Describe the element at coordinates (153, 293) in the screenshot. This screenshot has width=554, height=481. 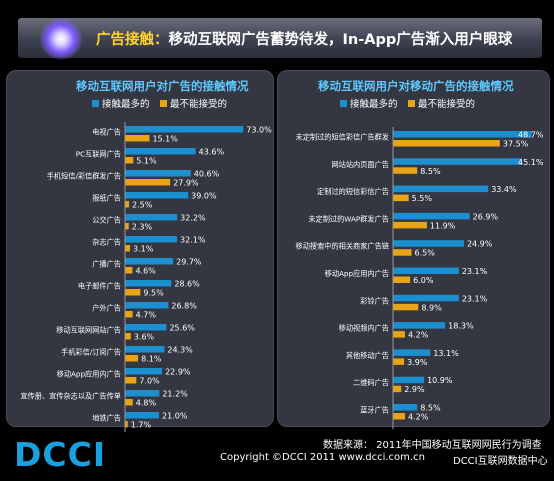
I see `value-label-reject: 9.5%` at that location.